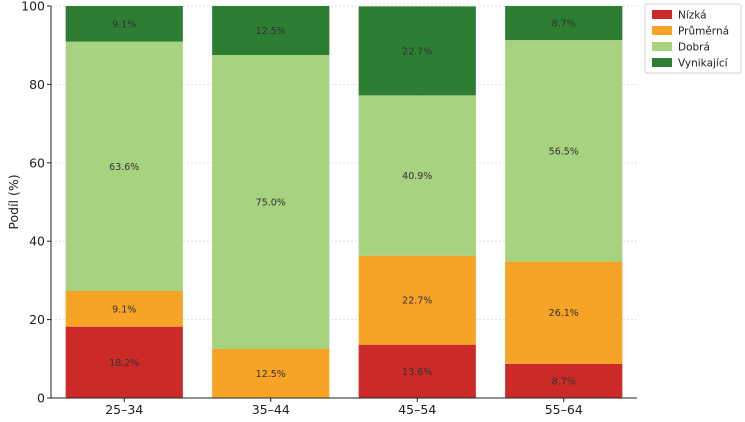 This screenshot has height=422, width=745. What do you see at coordinates (692, 16) in the screenshot?
I see `legend-label: Nízká` at bounding box center [692, 16].